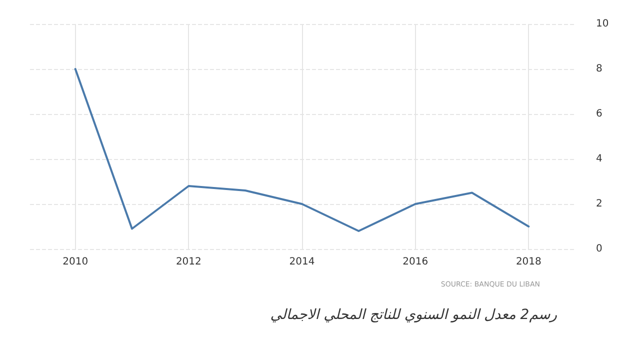  I want to click on y-tick-label: 6, so click(599, 114).